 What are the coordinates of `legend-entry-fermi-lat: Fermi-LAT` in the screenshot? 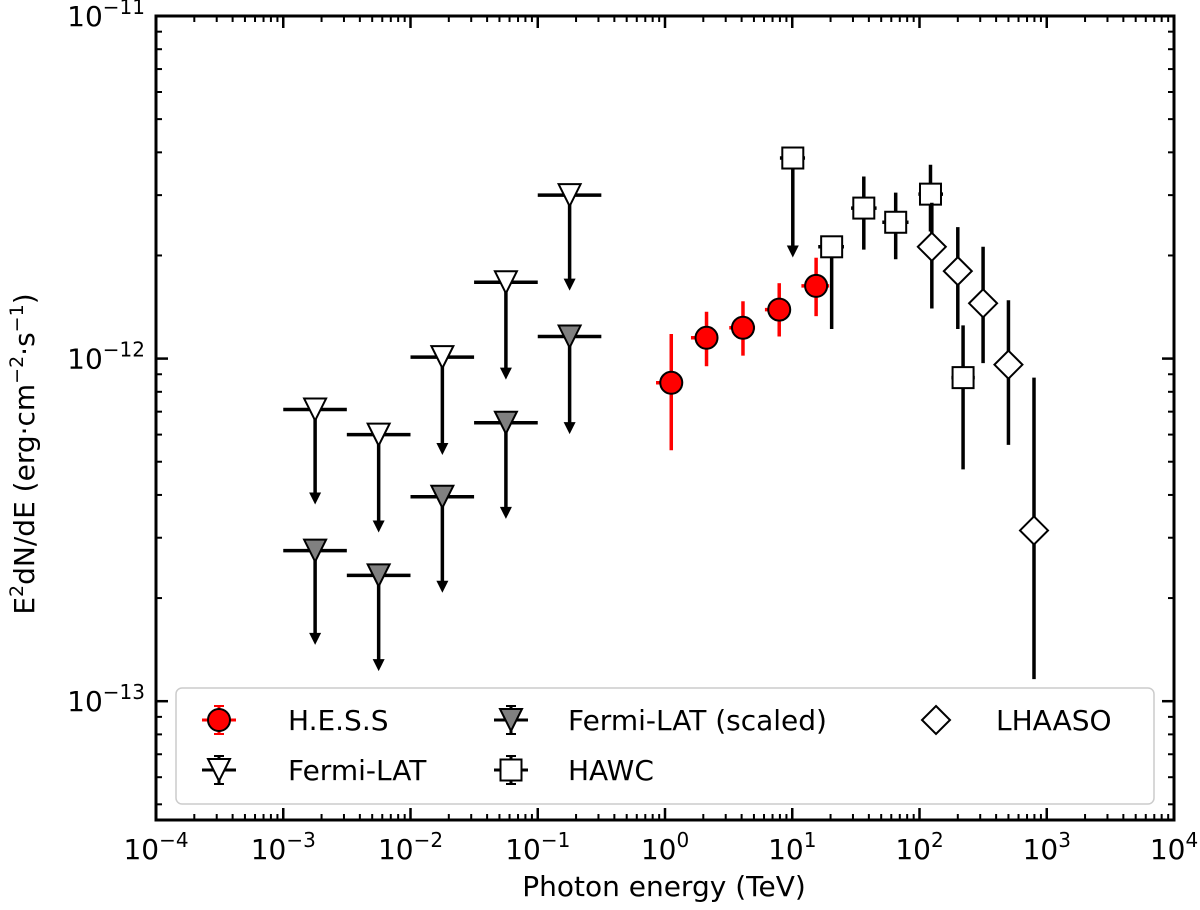 It's located at (314, 770).